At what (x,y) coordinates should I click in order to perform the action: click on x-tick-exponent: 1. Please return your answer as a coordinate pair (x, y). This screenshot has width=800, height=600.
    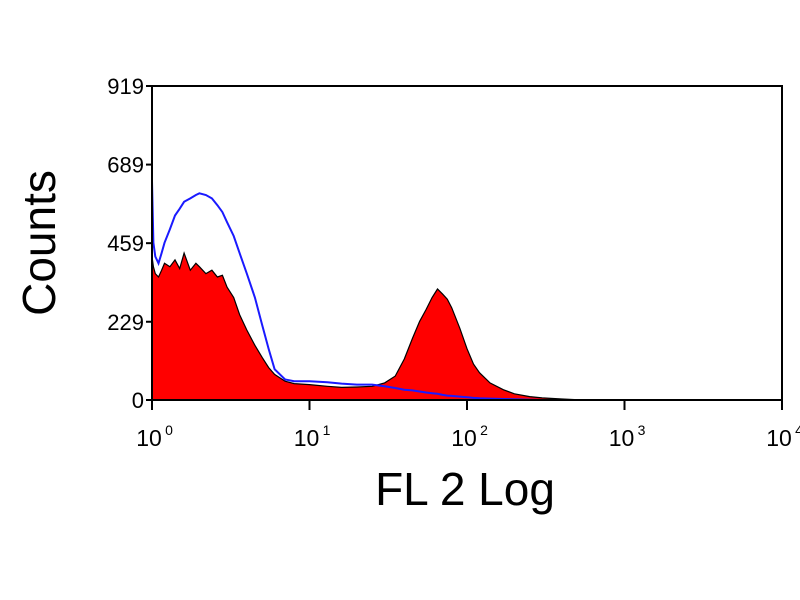
    Looking at the image, I should click on (327, 430).